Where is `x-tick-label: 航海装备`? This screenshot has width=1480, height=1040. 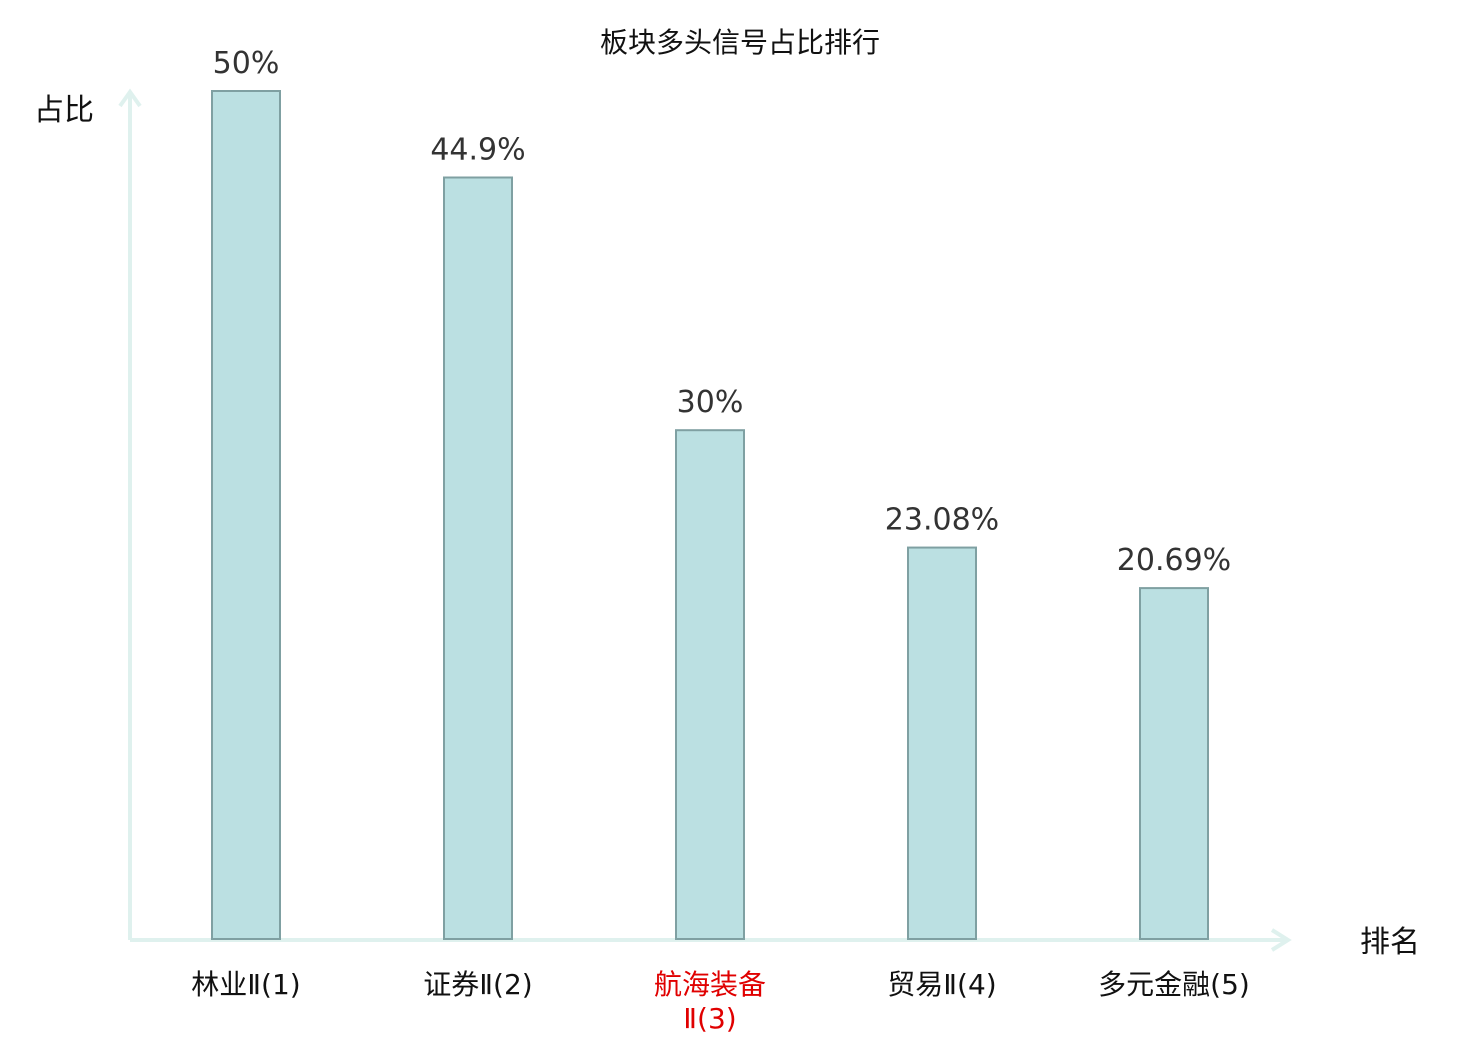
x-tick-label: 航海装备 is located at coordinates (710, 984).